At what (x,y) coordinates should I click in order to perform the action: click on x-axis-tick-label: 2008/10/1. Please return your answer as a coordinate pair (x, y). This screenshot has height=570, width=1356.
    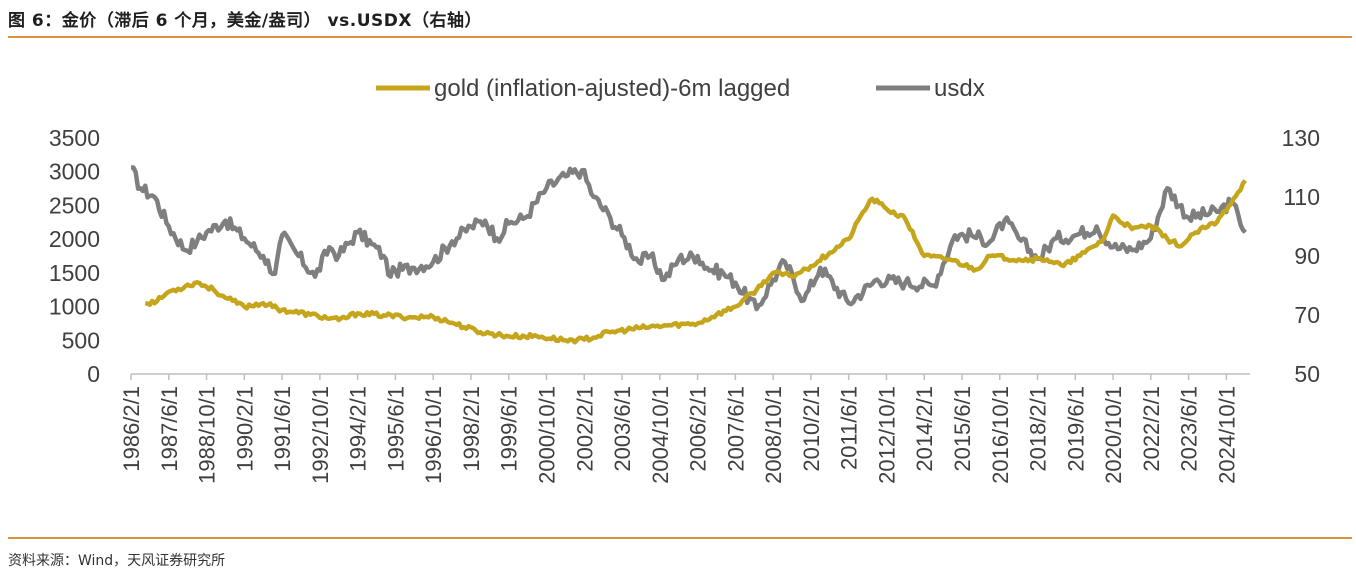
    Looking at the image, I should click on (773, 435).